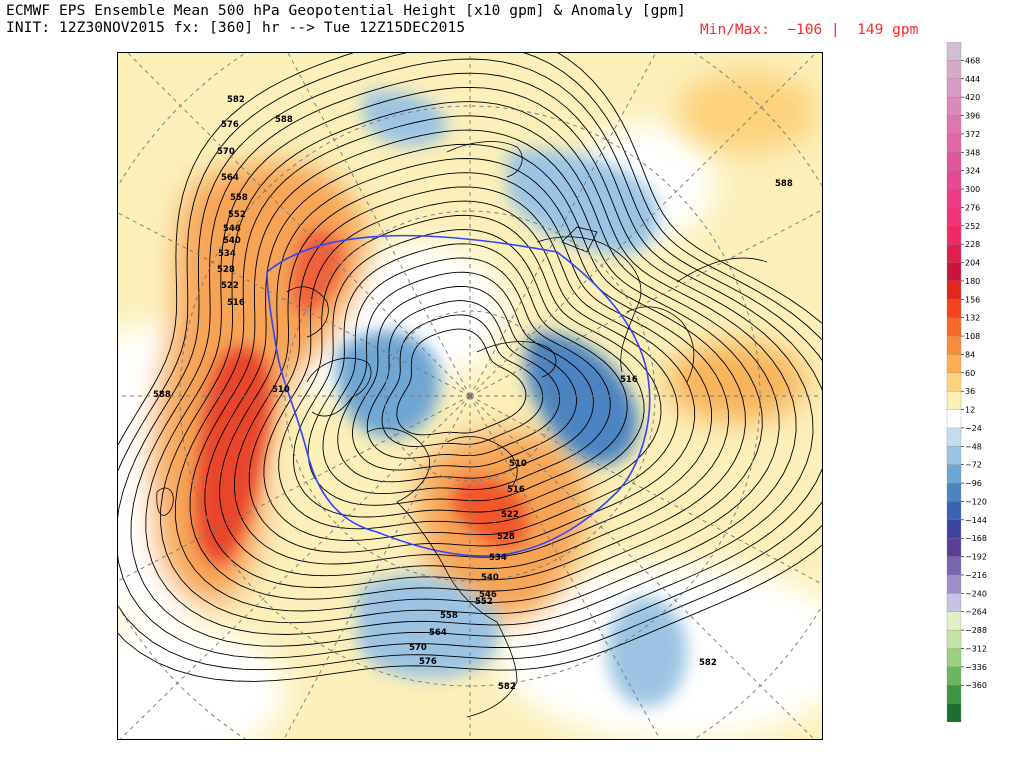 The image size is (1024, 768). I want to click on contour-label: 570, so click(418, 648).